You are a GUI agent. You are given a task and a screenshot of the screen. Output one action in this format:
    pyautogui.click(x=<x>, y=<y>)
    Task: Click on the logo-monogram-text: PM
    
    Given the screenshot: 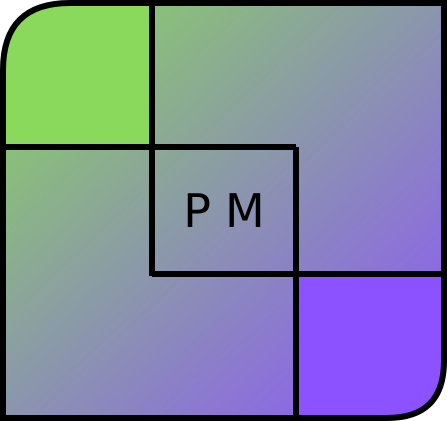 What is the action you would take?
    pyautogui.click(x=231, y=210)
    